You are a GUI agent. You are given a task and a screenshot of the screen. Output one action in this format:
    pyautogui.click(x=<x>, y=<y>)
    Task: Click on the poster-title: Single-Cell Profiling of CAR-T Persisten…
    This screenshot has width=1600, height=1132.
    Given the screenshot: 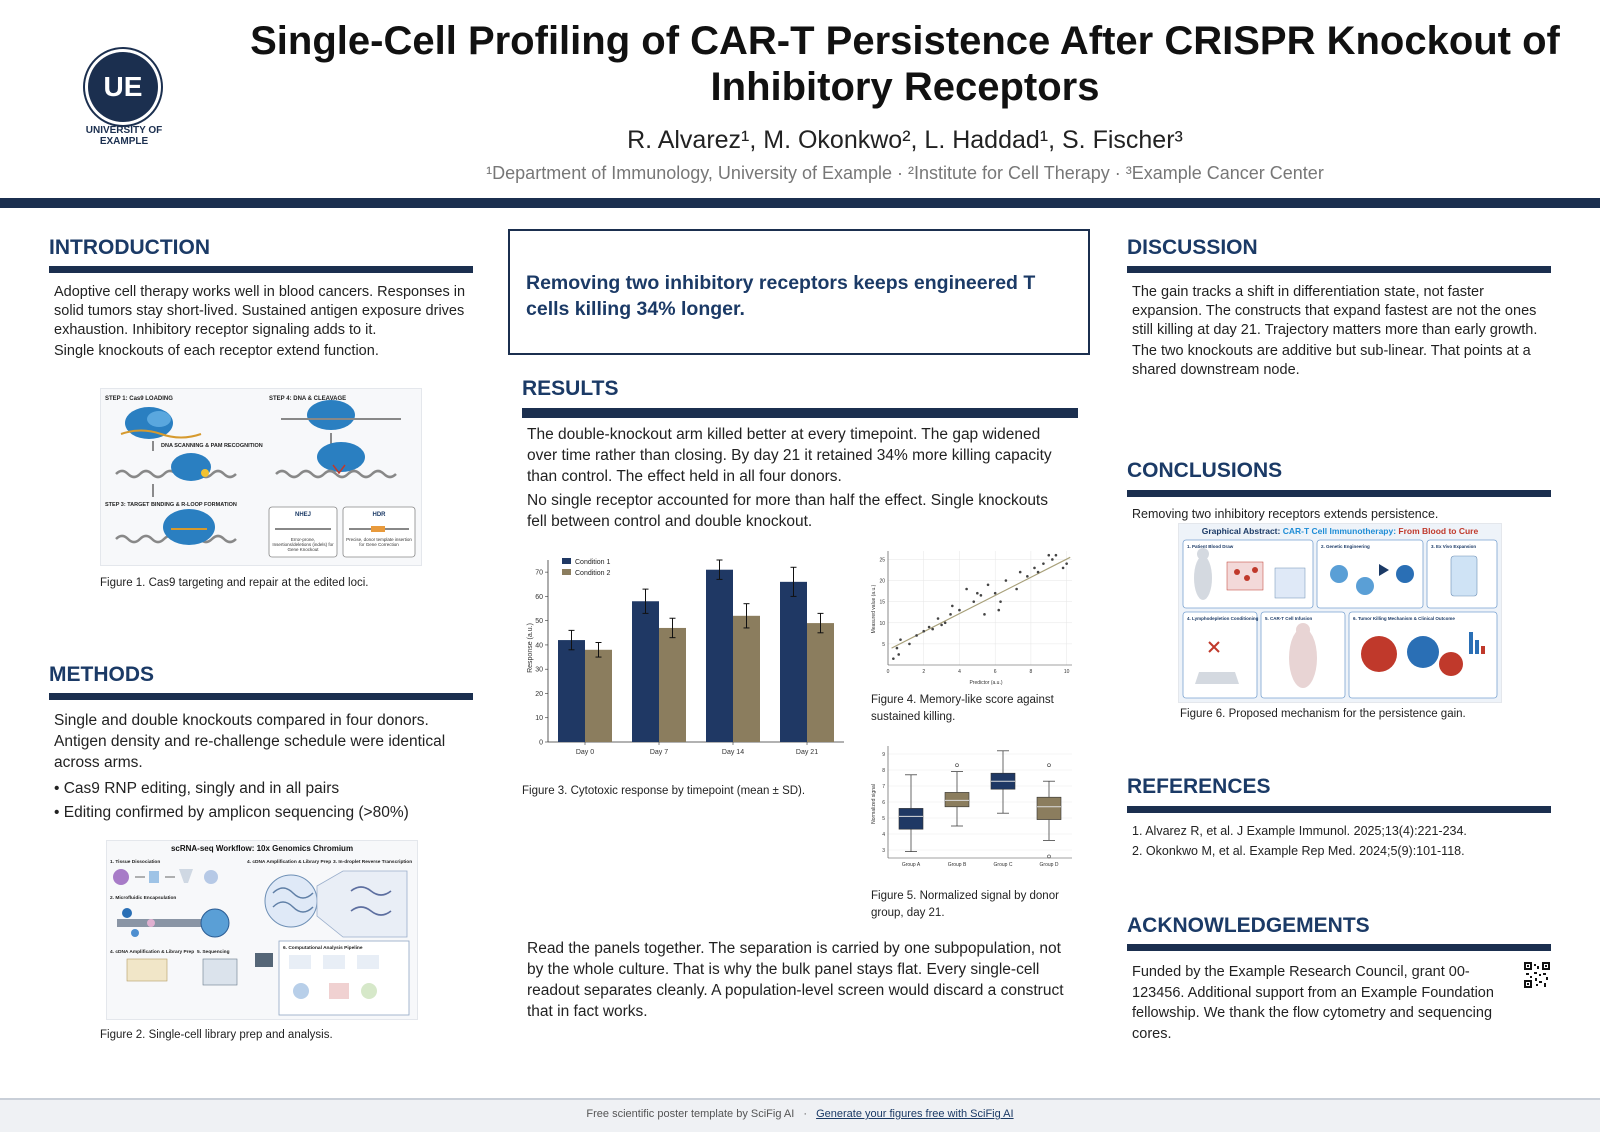 What is the action you would take?
    pyautogui.click(x=905, y=64)
    